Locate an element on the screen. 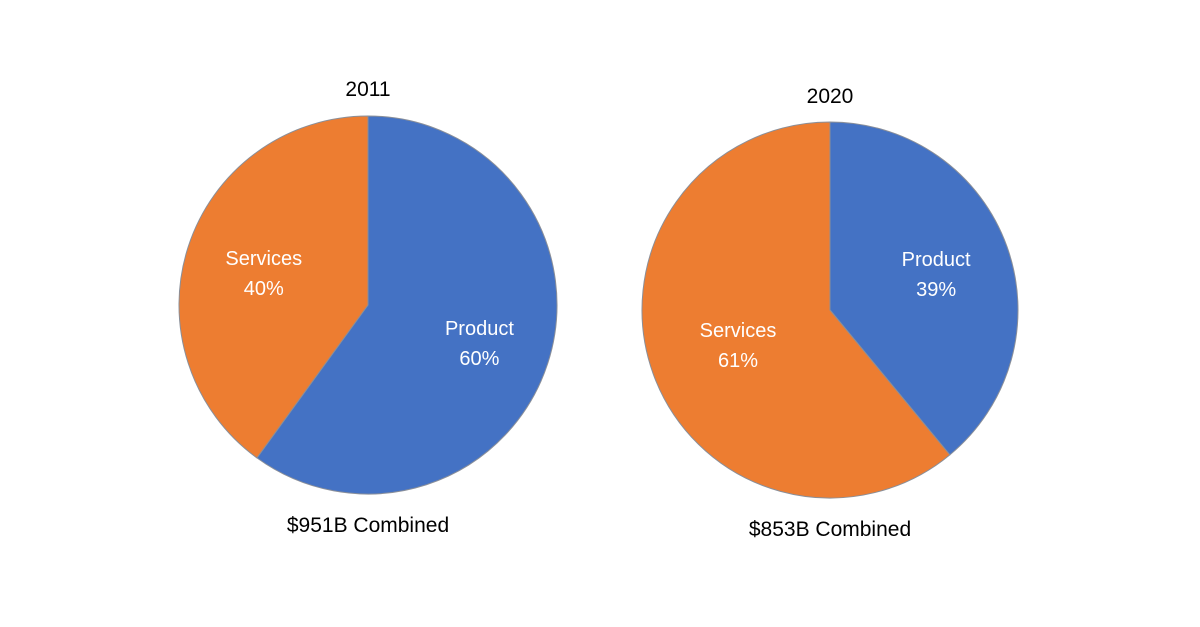  pie-slice-product is located at coordinates (924, 288).